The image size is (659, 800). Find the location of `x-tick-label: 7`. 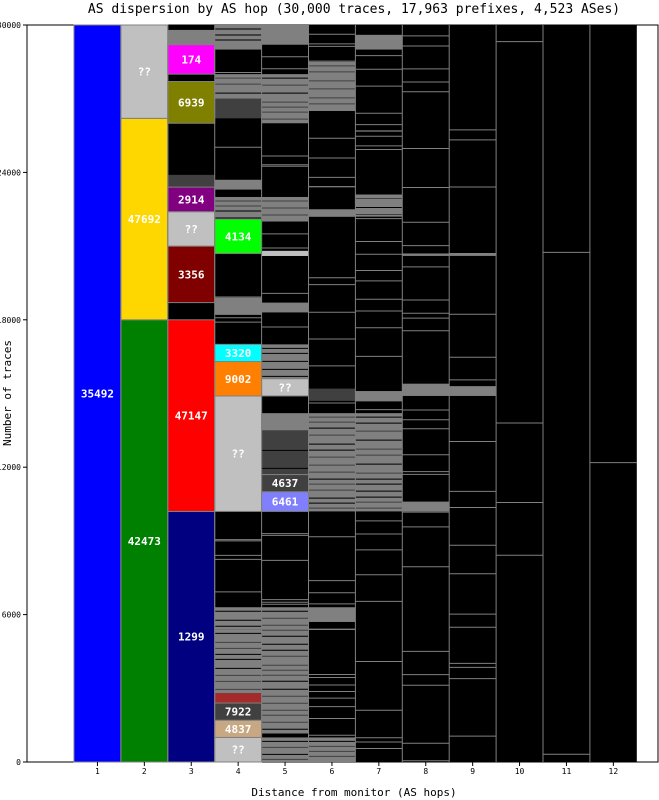

x-tick-label: 7 is located at coordinates (378, 771).